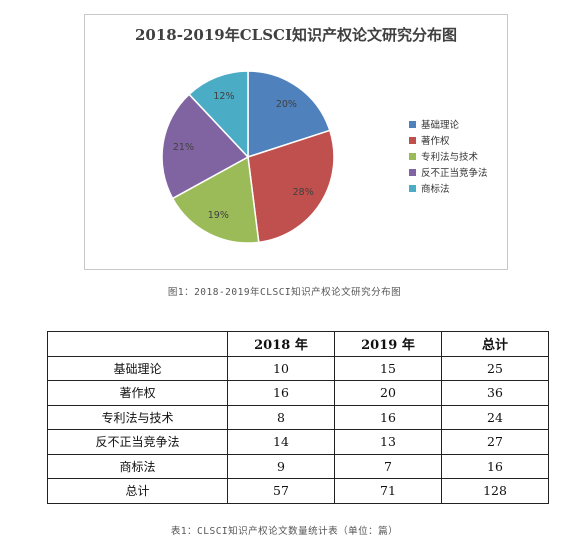 This screenshot has height=558, width=569. I want to click on pie-chart-plot: 20% 28% 19% 21% 12%, so click(248, 157).